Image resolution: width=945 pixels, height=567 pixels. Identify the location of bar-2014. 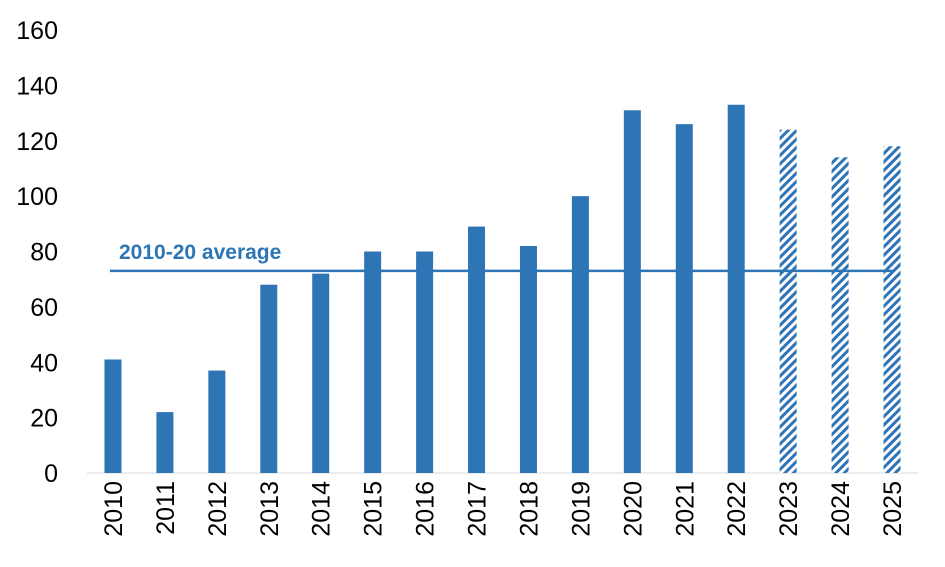
(321, 373).